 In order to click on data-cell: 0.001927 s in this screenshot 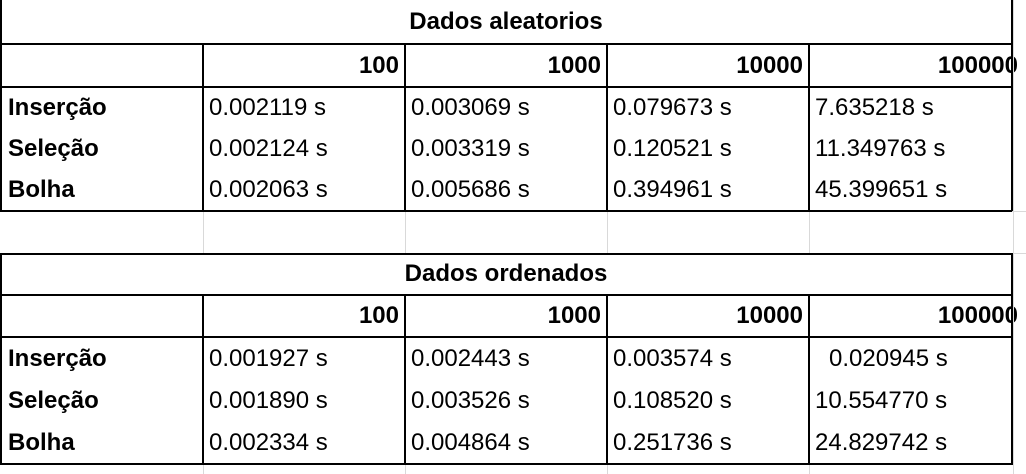, I will do `click(268, 358)`.